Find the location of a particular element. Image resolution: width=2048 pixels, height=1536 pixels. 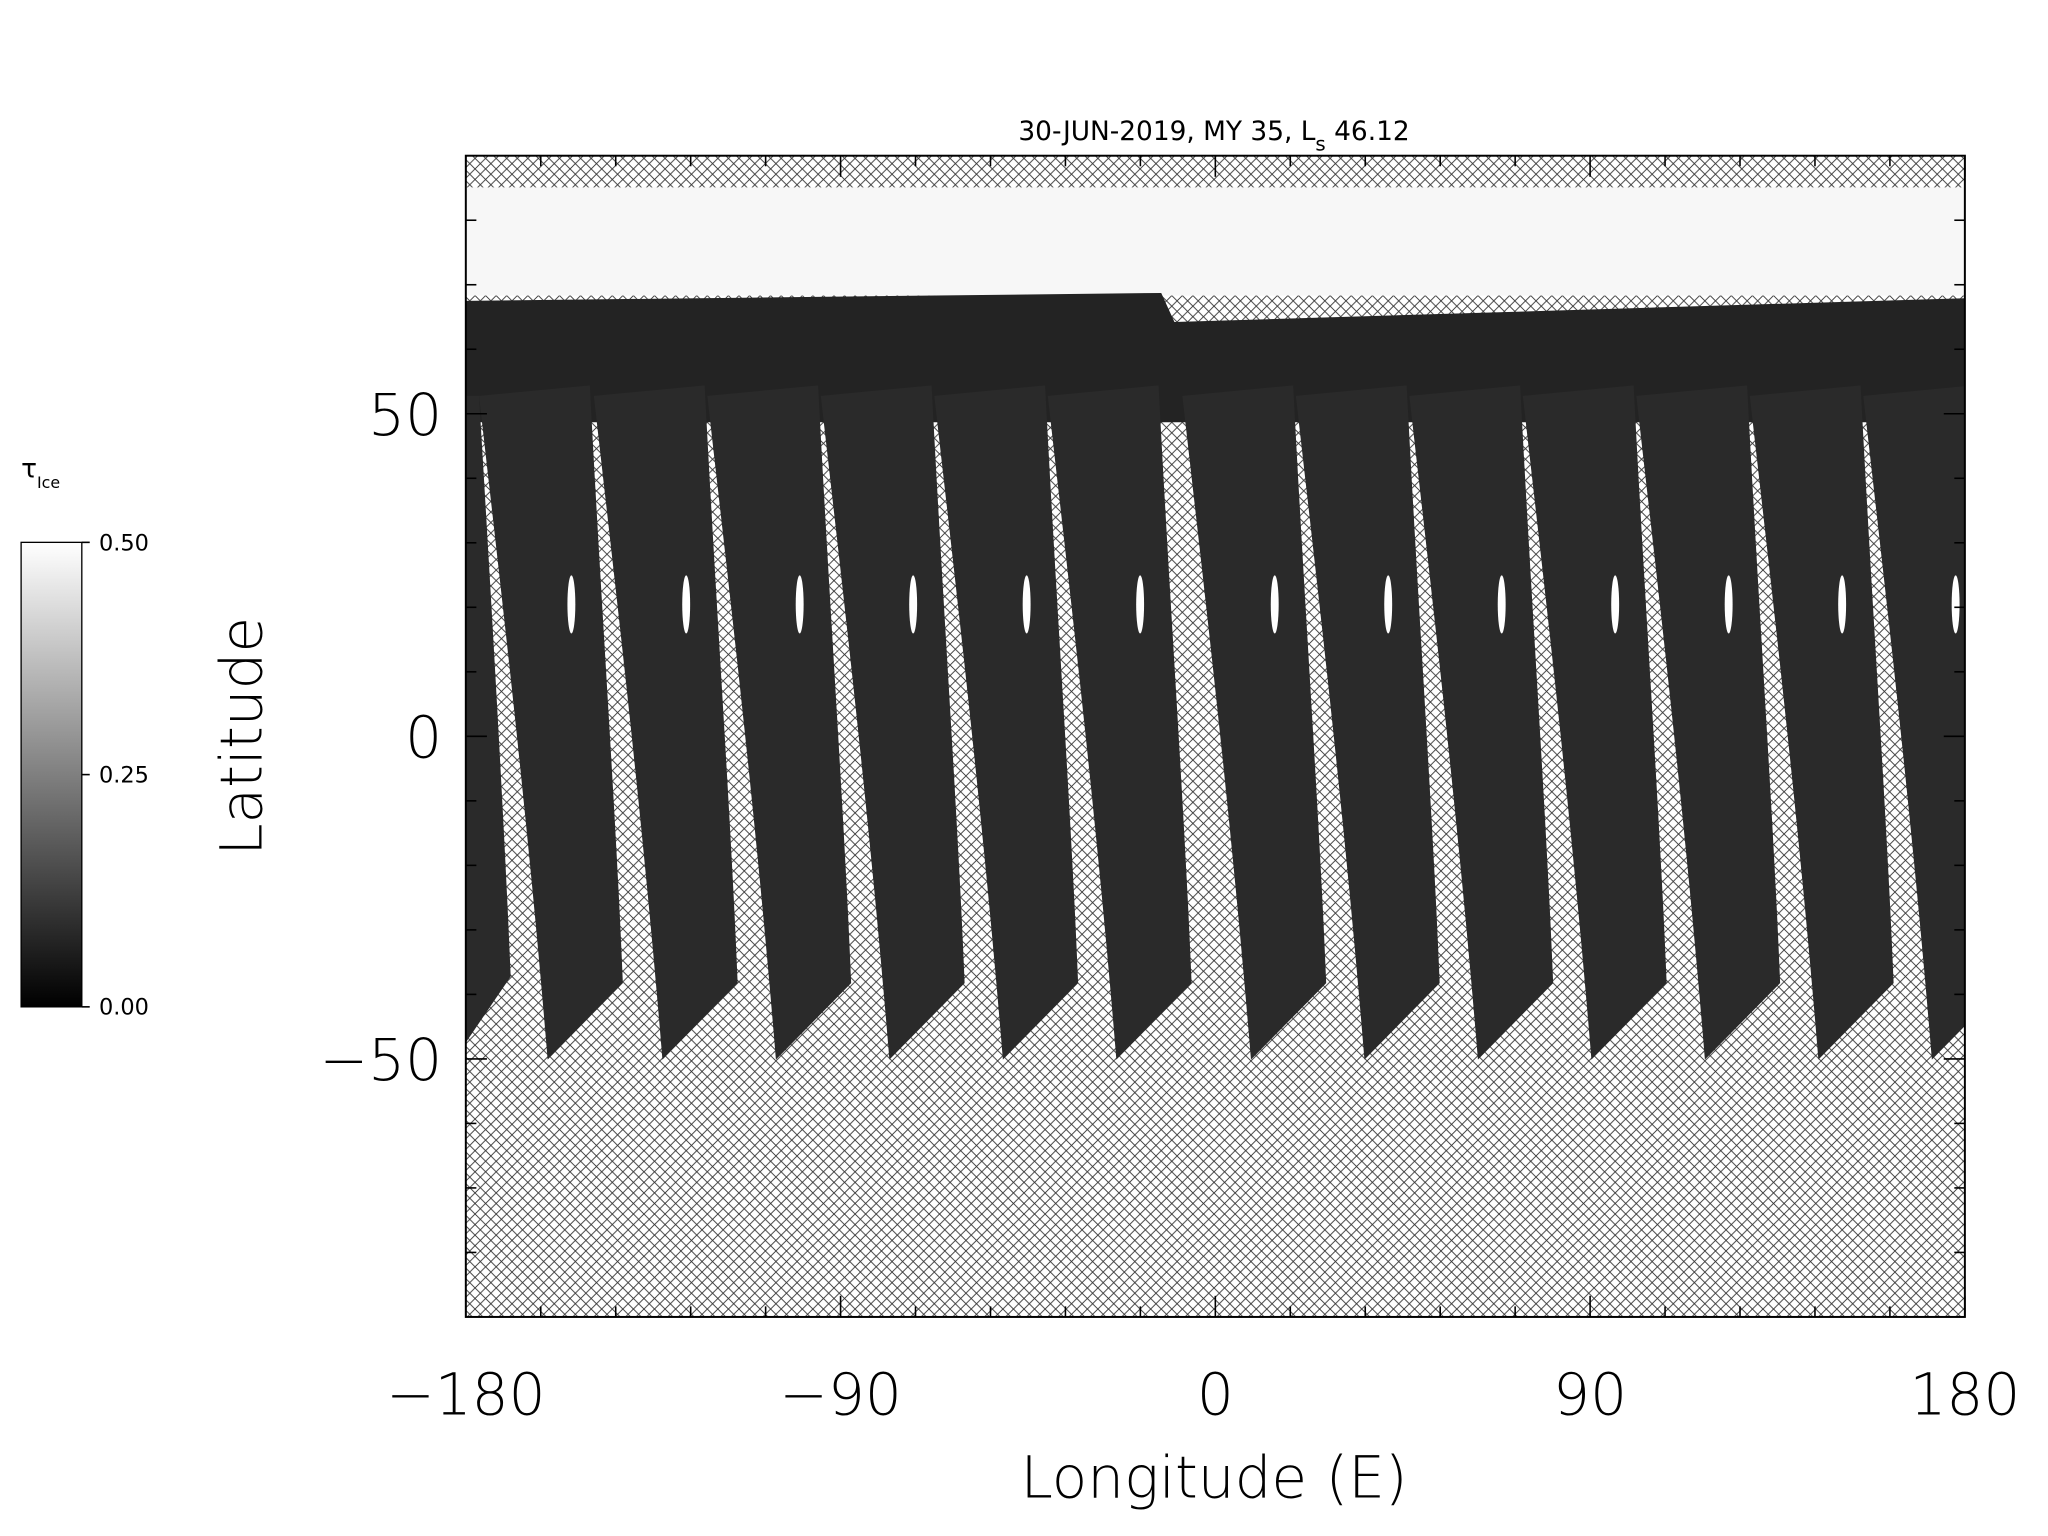

colorbar-tick-label: 0.25 is located at coordinates (124, 776).